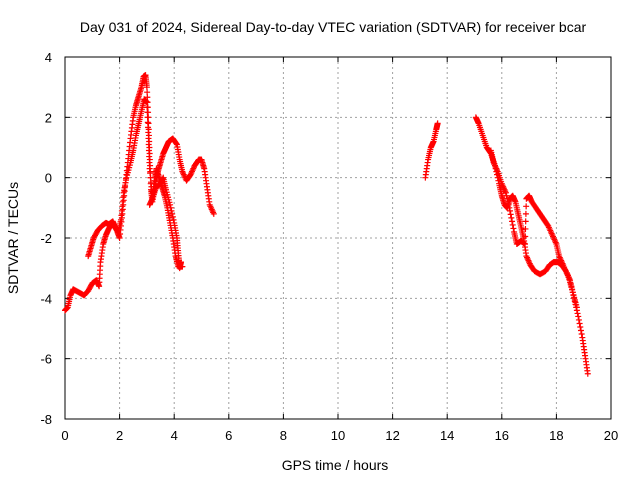 This screenshot has width=640, height=480. Describe the element at coordinates (48, 117) in the screenshot. I see `y-tick-label: 2` at that location.